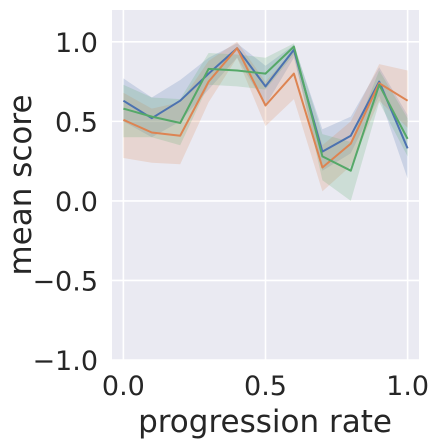  What do you see at coordinates (407, 386) in the screenshot?
I see `x-tick-label: 1.0` at bounding box center [407, 386].